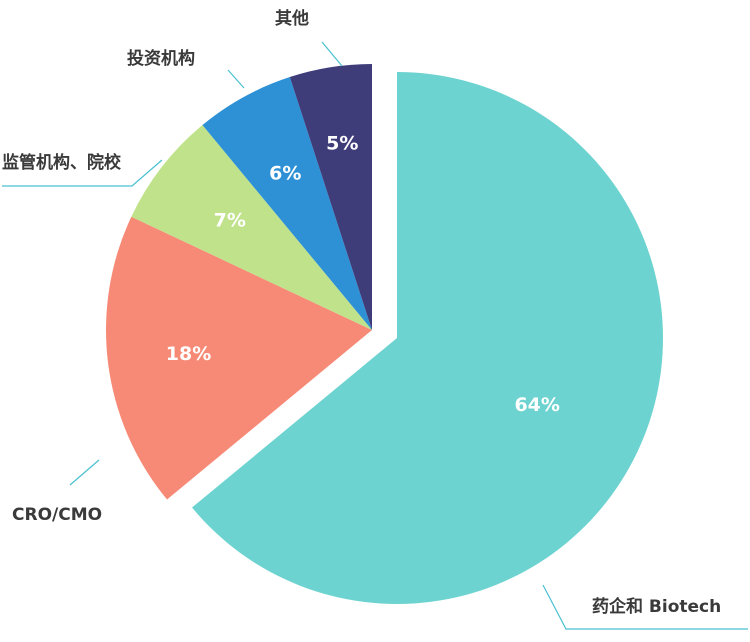  Describe the element at coordinates (161, 58) in the screenshot. I see `slice-category-label: 投资机构` at that location.